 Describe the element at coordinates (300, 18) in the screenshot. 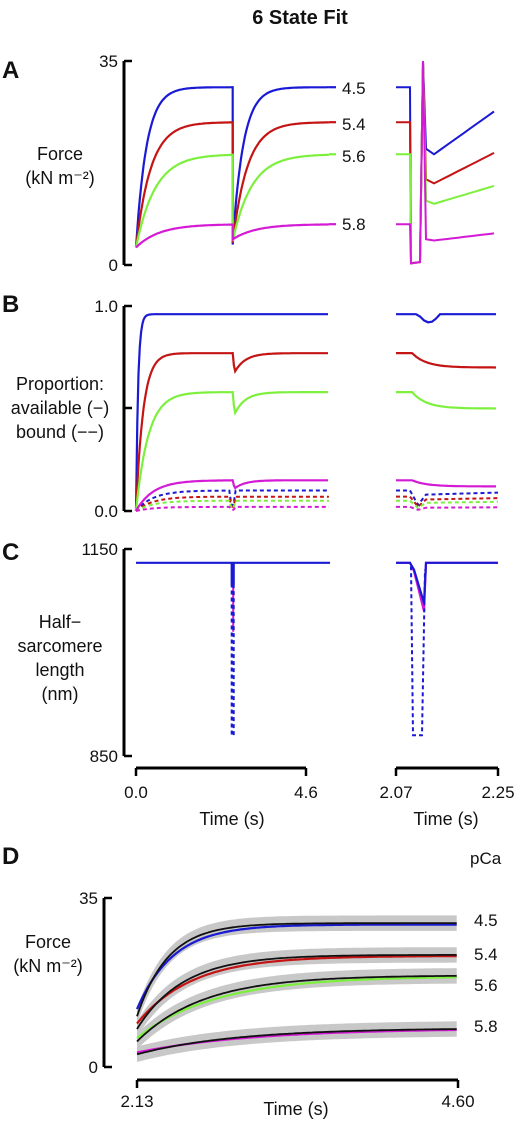

I see `figure-title: 6 State Fit` at that location.